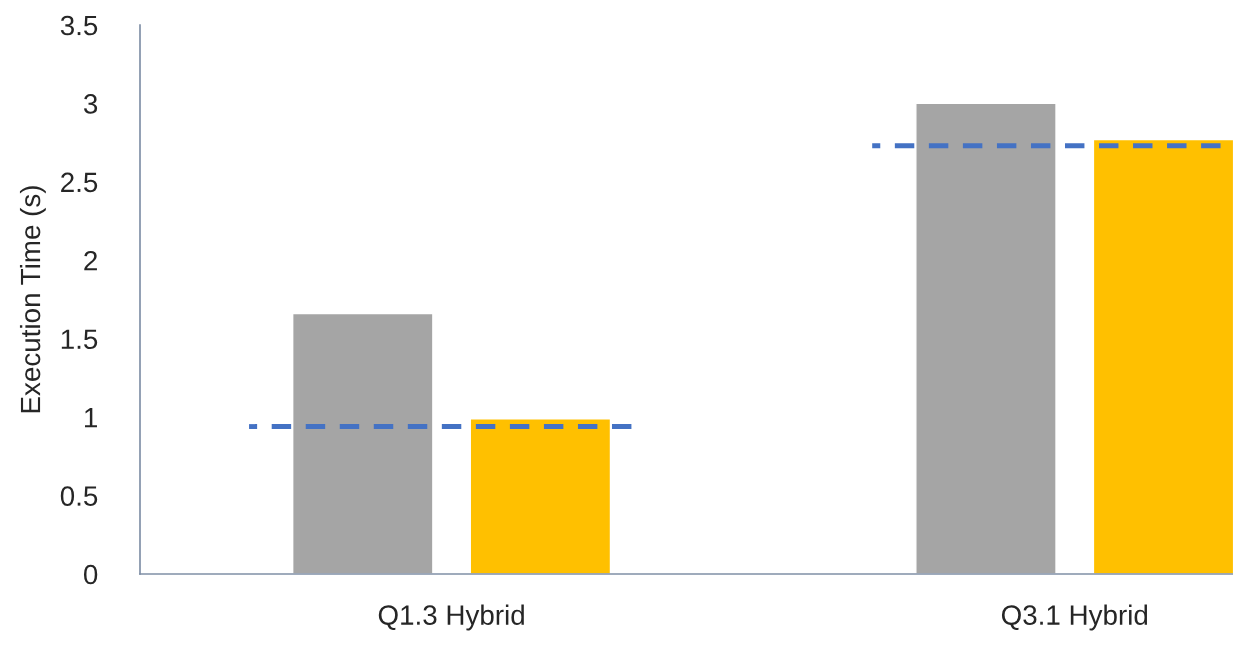 The height and width of the screenshot is (649, 1233). Describe the element at coordinates (90, 574) in the screenshot. I see `y-tick-label: 0` at that location.